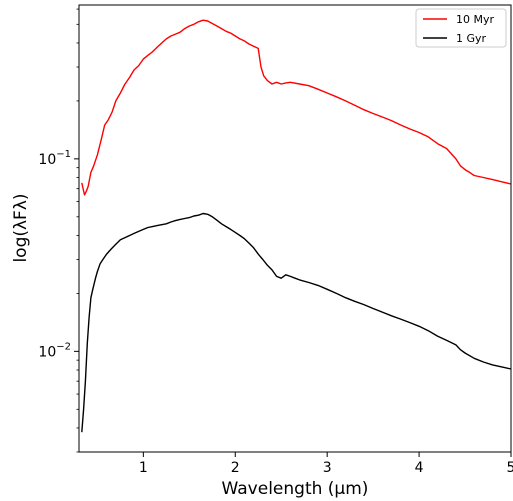 Image resolution: width=513 pixels, height=501 pixels. I want to click on y-tick-label: 10⁻², so click(54, 350).